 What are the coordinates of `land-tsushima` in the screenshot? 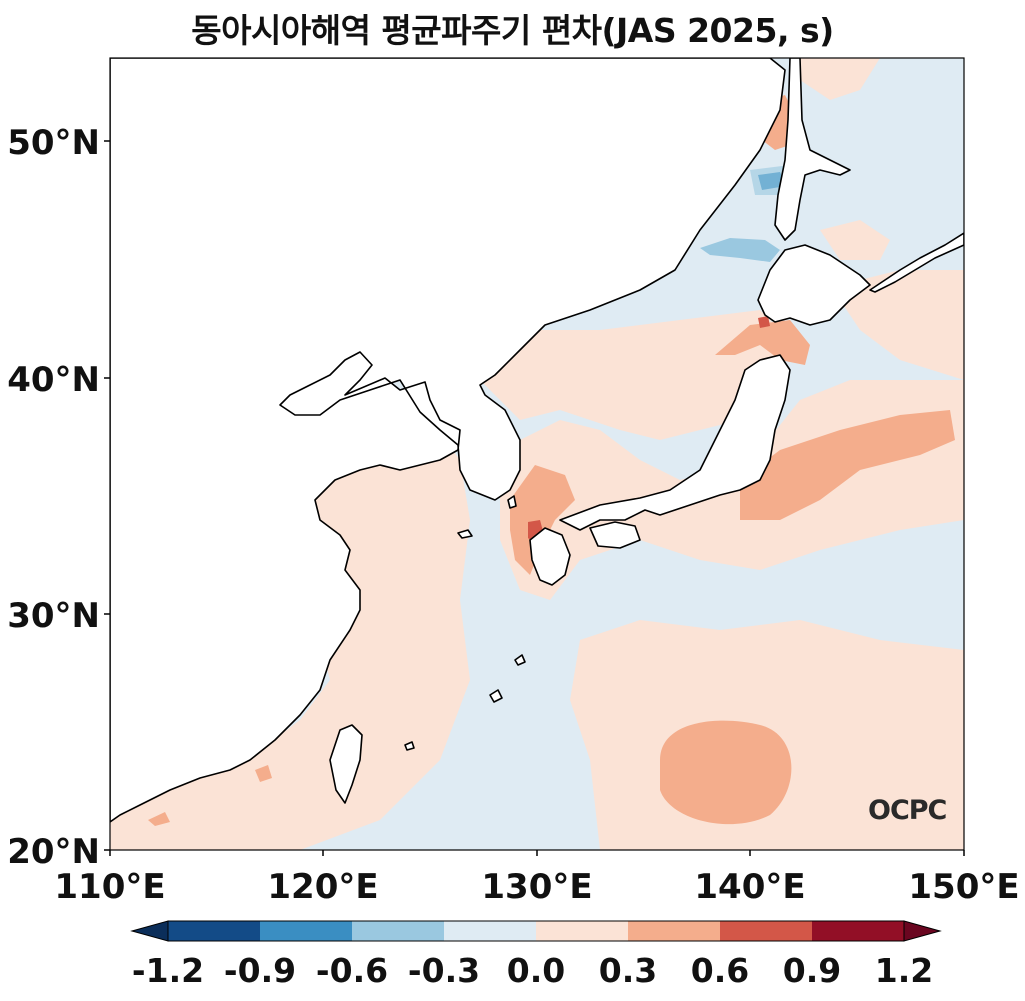 It's located at (512, 502).